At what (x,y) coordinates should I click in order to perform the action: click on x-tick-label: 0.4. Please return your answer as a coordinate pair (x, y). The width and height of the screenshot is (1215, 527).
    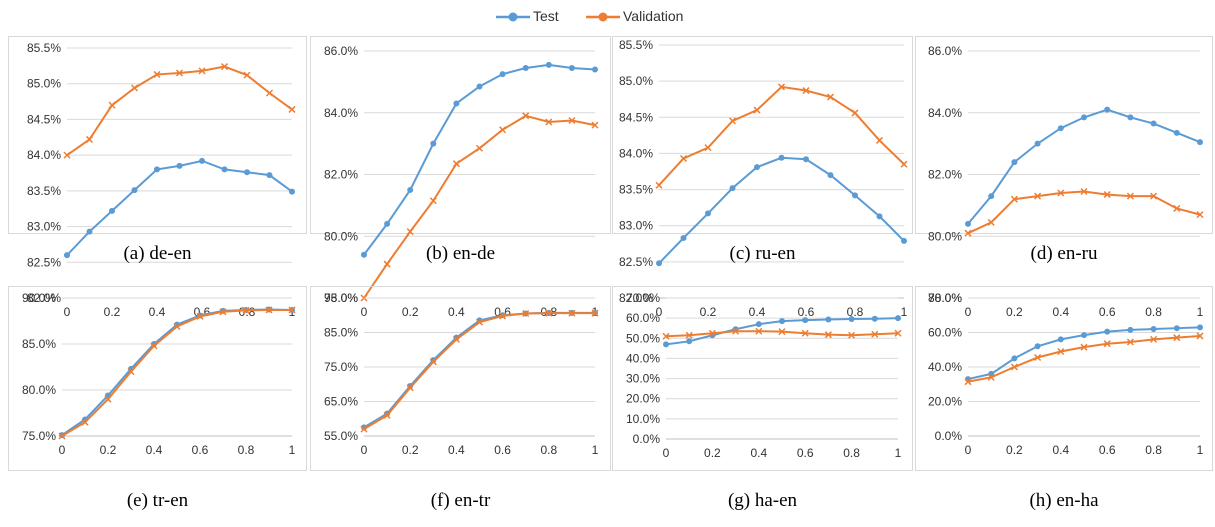
    Looking at the image, I should click on (1060, 450).